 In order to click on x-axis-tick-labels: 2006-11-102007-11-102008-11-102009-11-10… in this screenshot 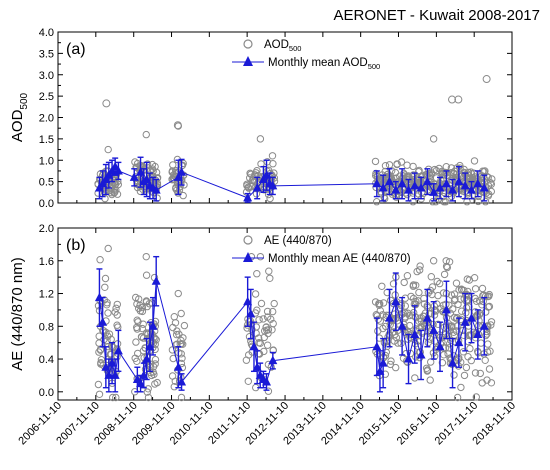, I will do `click(267, 424)`.